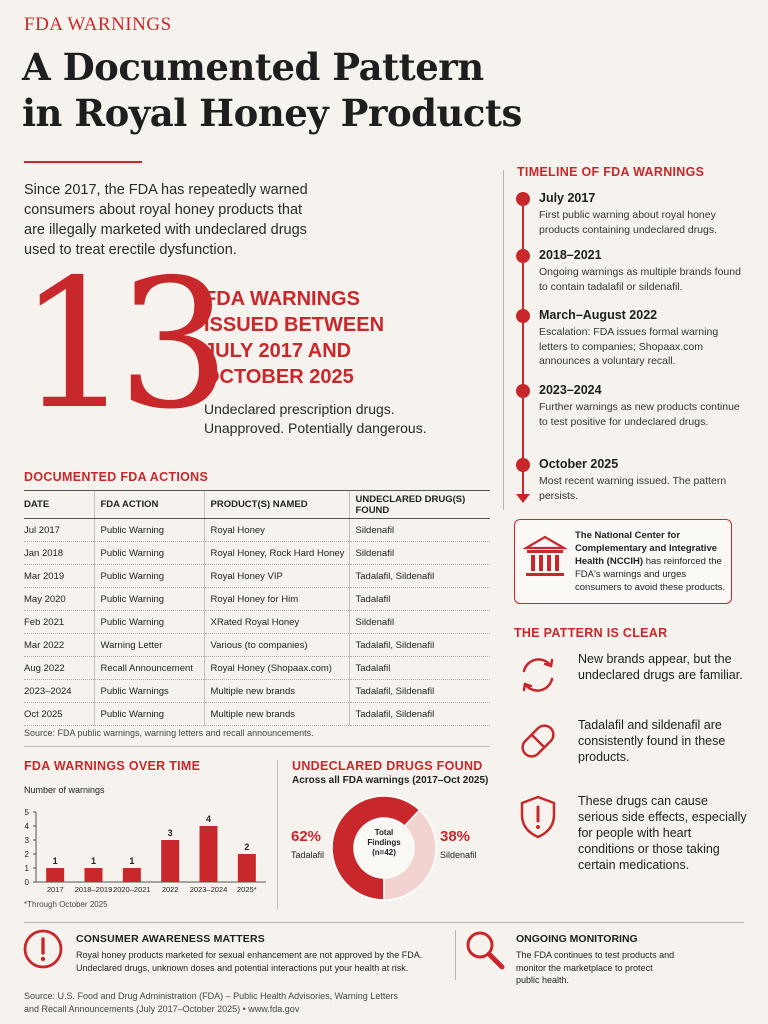 Image resolution: width=768 pixels, height=1024 pixels. What do you see at coordinates (27, 854) in the screenshot?
I see `y-tick-label: 2` at bounding box center [27, 854].